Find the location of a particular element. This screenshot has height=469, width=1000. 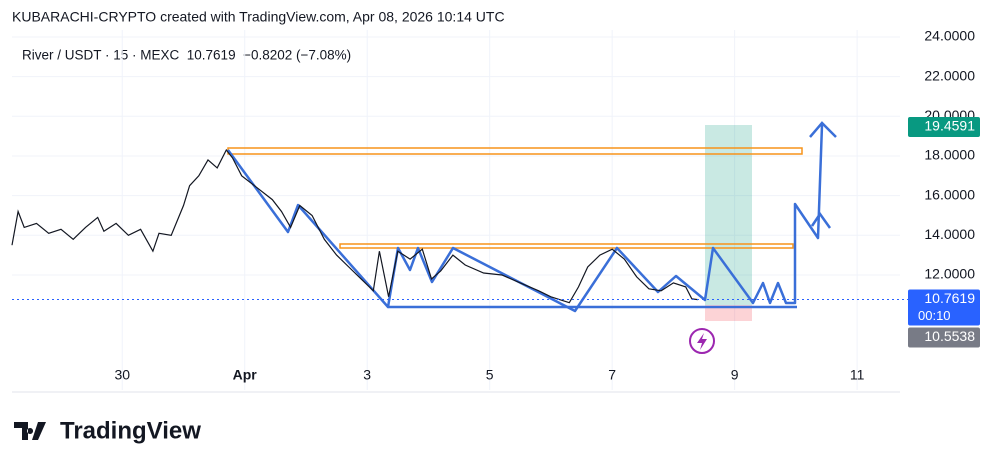

logo: TradingView is located at coordinates (107, 430).